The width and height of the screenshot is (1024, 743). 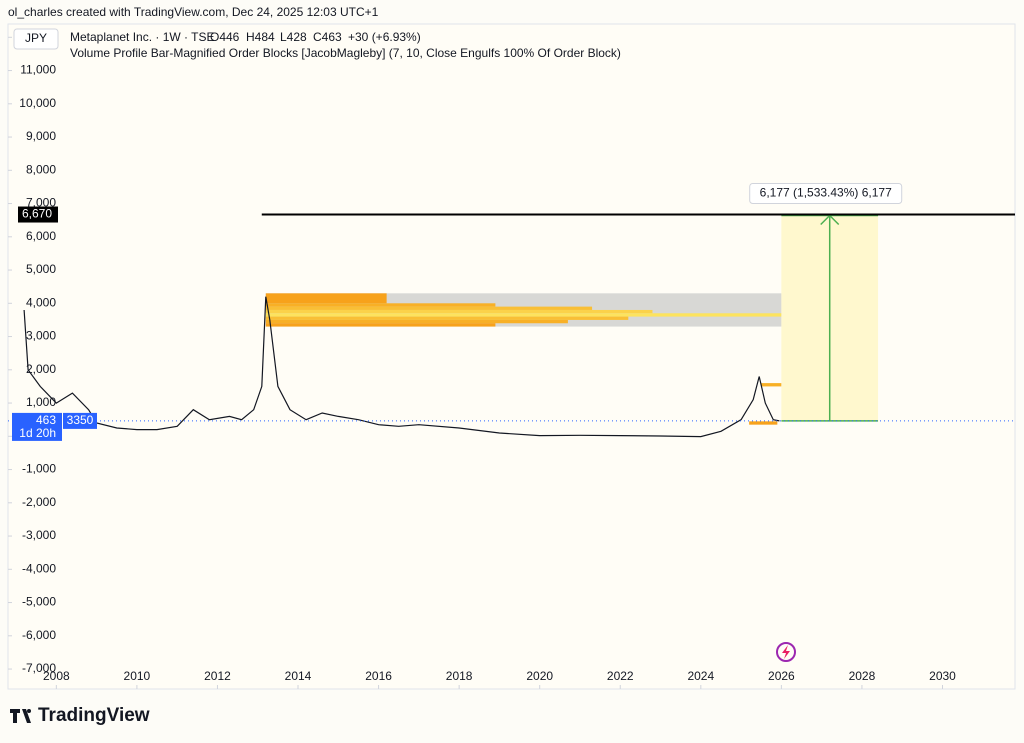 I want to click on ohlc-close: C463, so click(x=327, y=37).